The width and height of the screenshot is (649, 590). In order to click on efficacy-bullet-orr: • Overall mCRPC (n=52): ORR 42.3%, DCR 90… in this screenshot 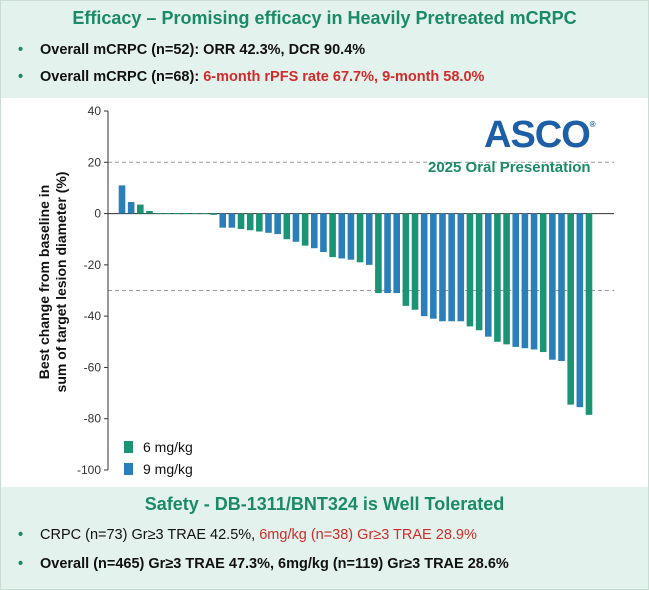, I will do `click(191, 50)`.